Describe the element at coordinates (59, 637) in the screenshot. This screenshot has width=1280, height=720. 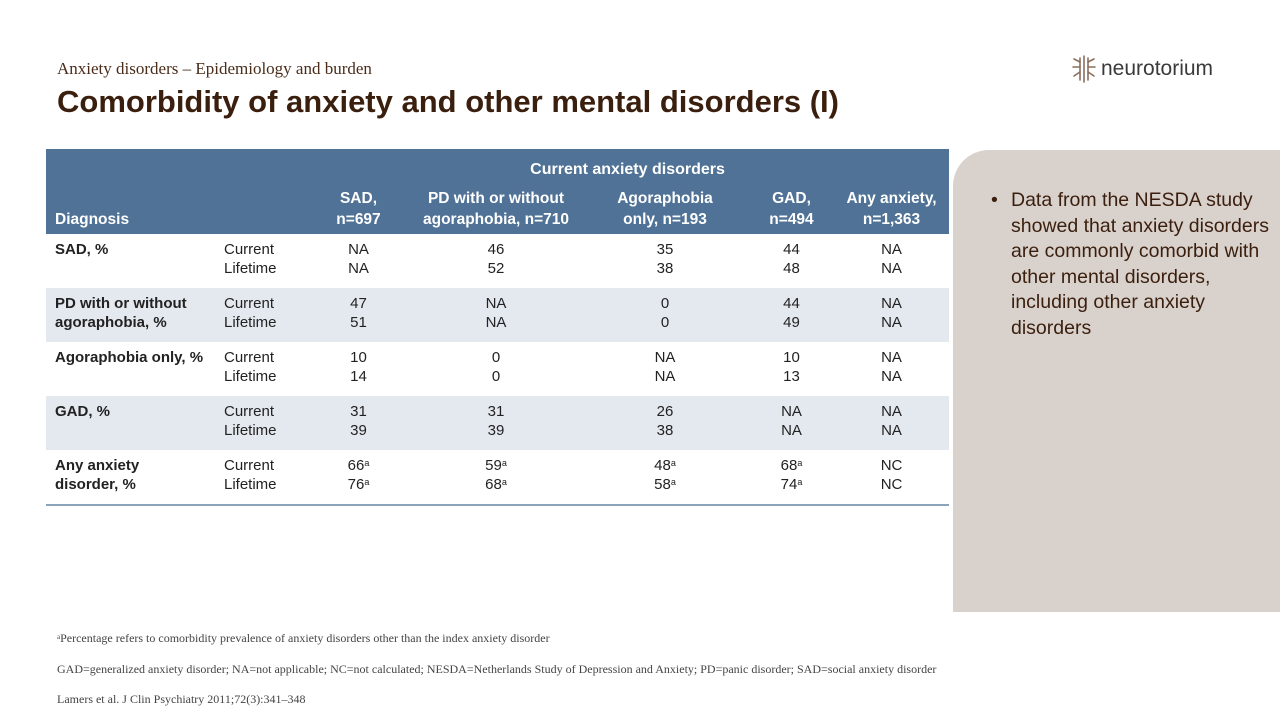
I see `footnote-marker: a` at that location.